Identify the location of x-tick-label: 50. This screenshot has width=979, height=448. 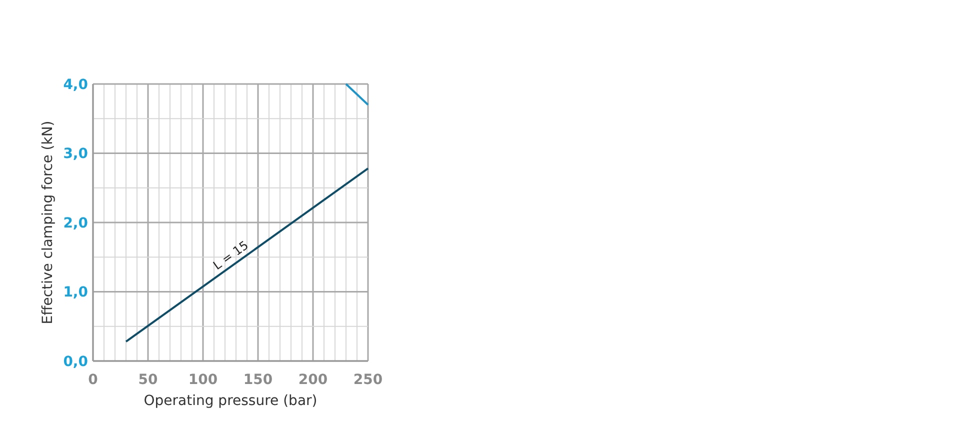
(148, 380).